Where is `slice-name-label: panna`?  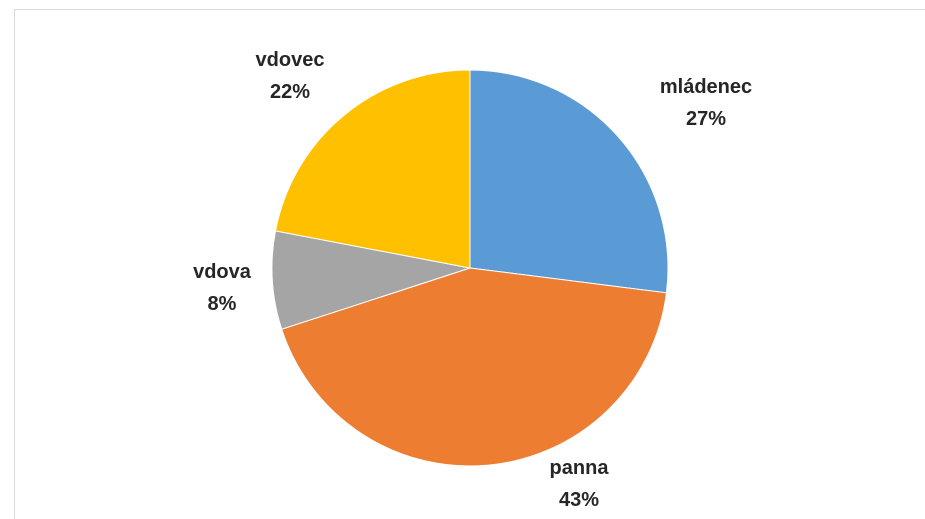 slice-name-label: panna is located at coordinates (580, 468).